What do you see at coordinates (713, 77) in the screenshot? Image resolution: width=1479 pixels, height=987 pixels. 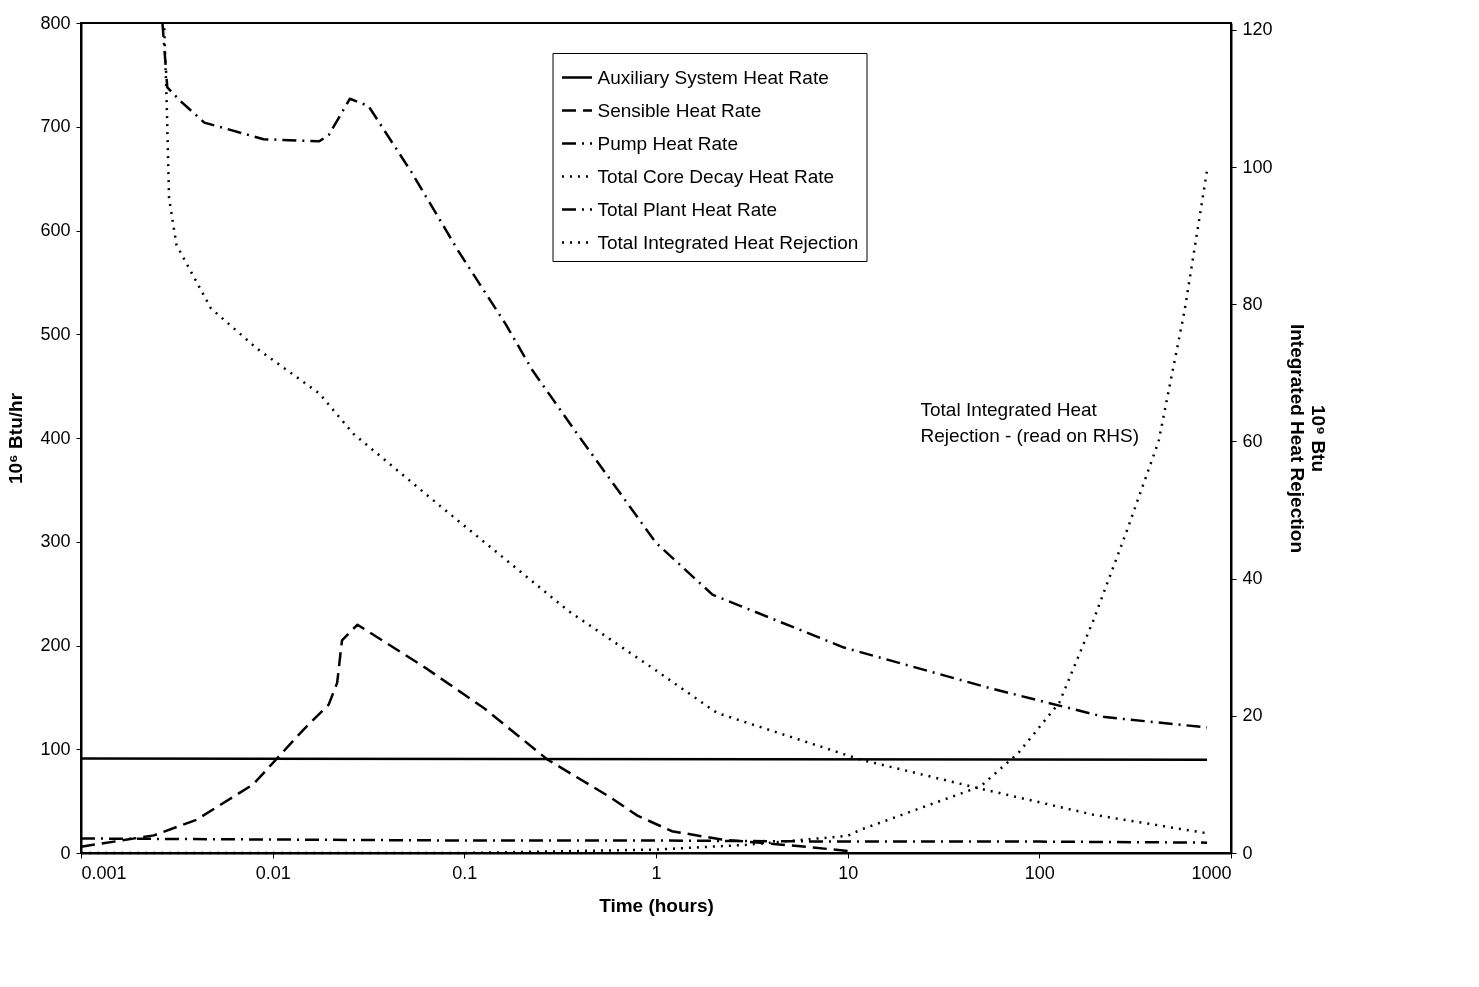 I see `legend-label: Auxiliary System Heat Rate` at bounding box center [713, 77].